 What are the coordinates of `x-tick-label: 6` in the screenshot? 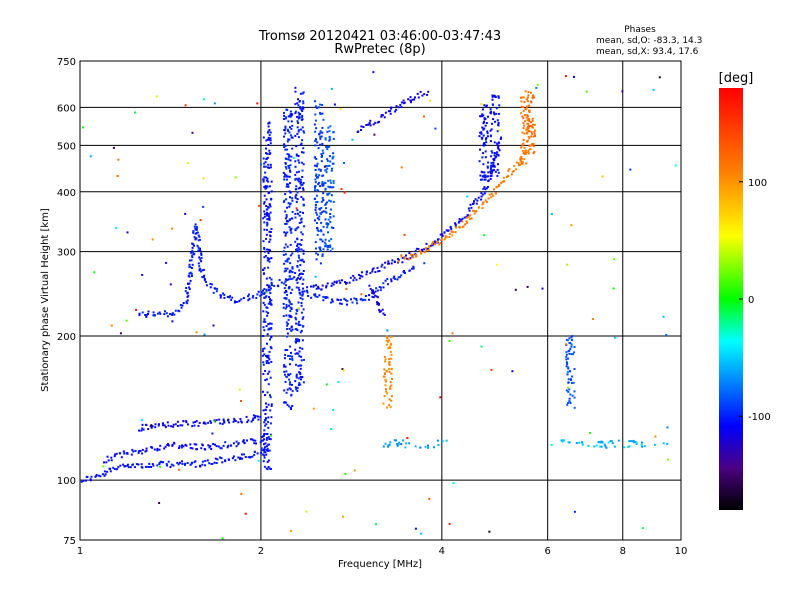 It's located at (547, 551).